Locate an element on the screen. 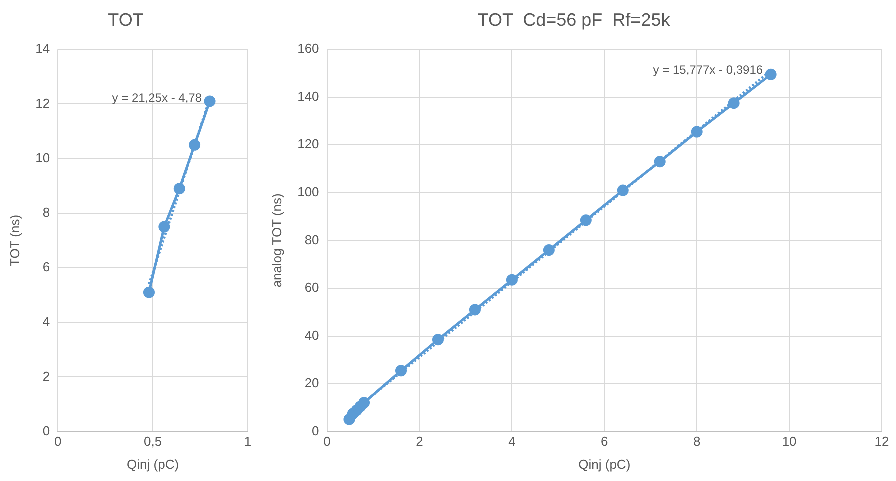 Image resolution: width=896 pixels, height=481 pixels. y-tick-label: 12 is located at coordinates (43, 103).